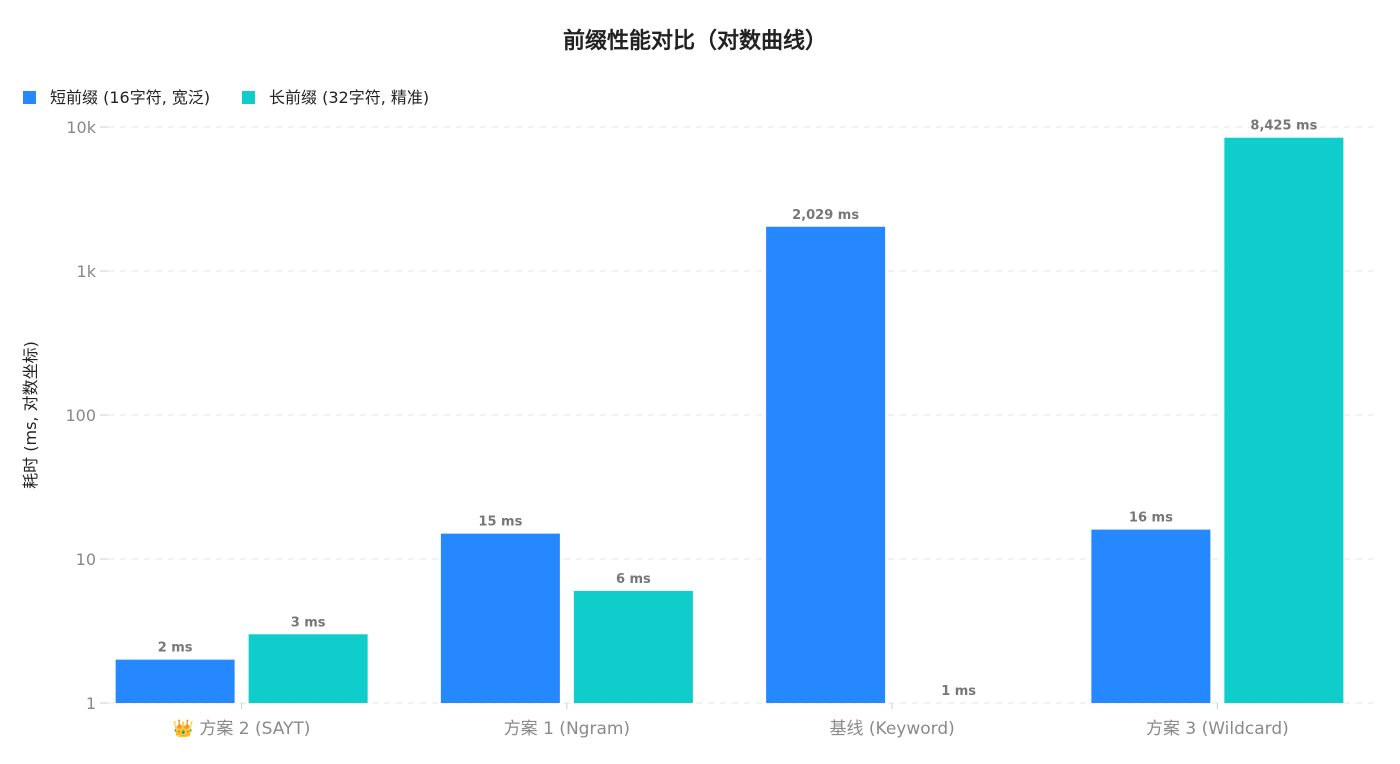  What do you see at coordinates (567, 729) in the screenshot?
I see `x-category-label: 方案 1 (Ngram)` at bounding box center [567, 729].